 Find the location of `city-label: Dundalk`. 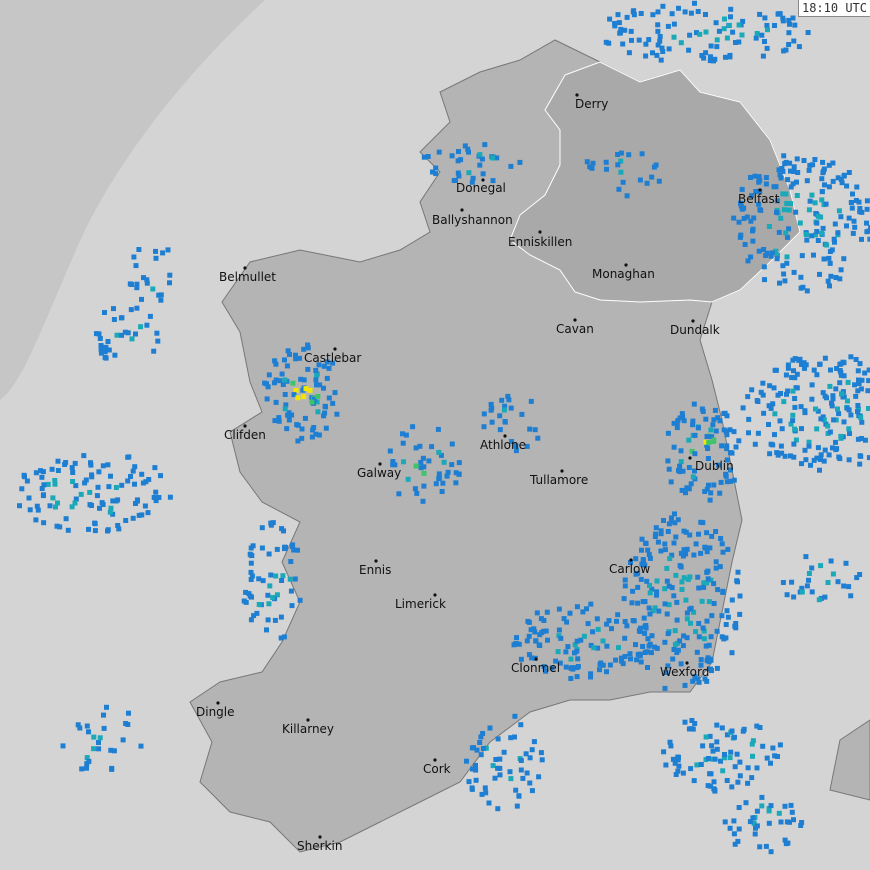

city-label: Dundalk is located at coordinates (695, 330).